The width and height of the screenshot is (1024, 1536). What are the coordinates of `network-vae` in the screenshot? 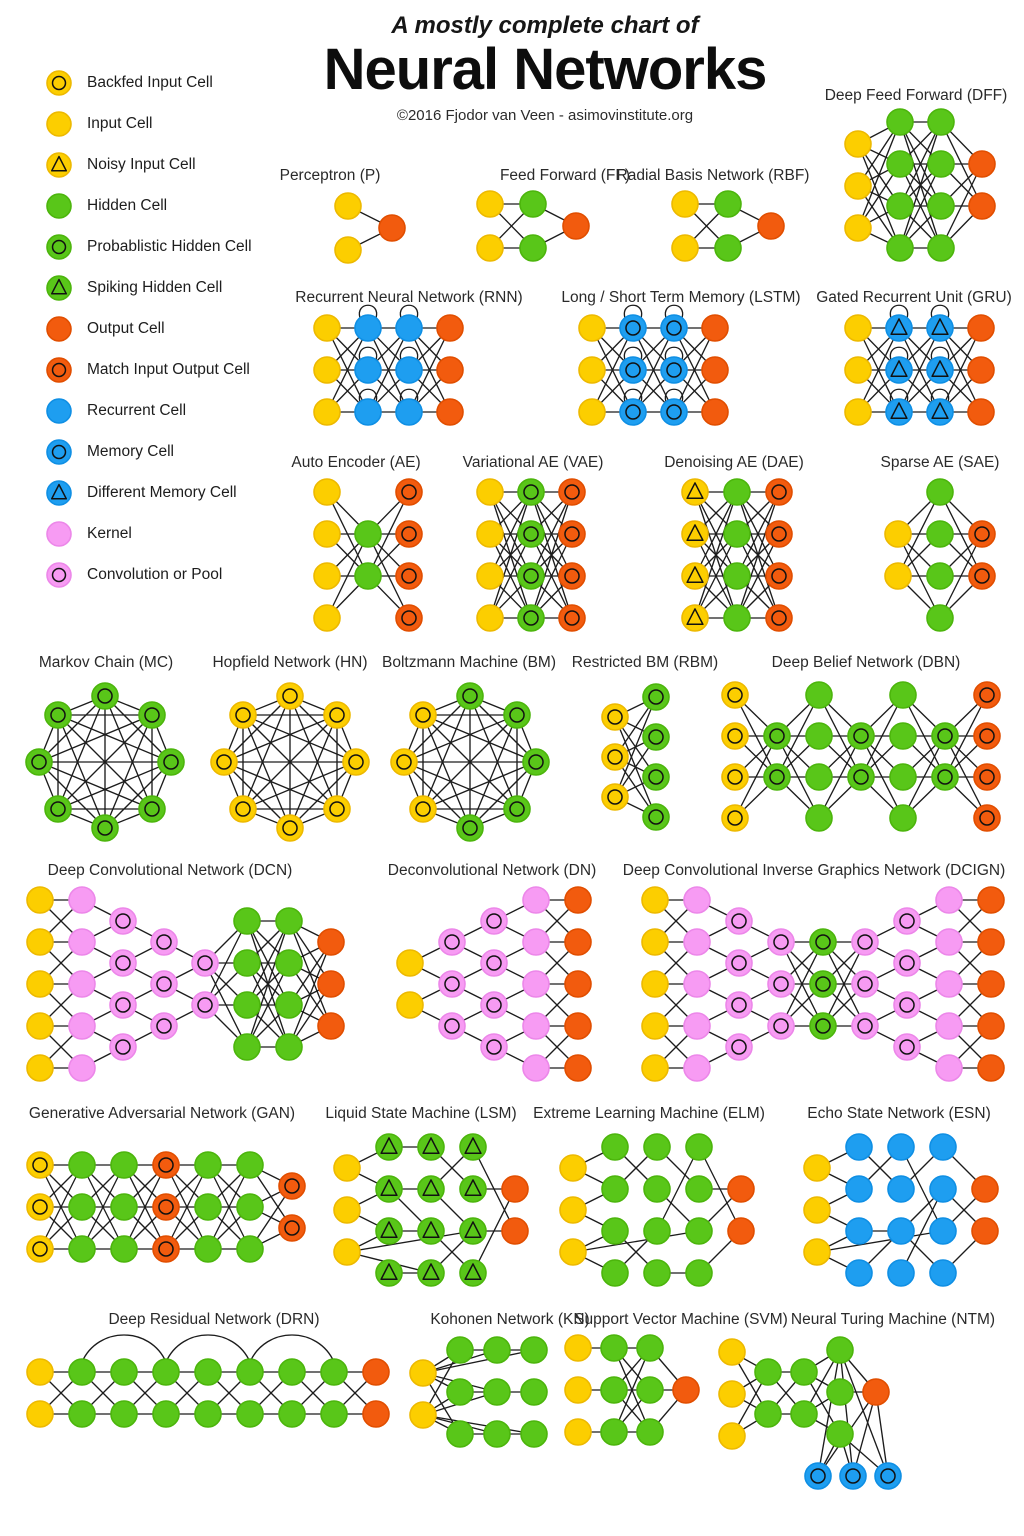 It's located at (531, 555).